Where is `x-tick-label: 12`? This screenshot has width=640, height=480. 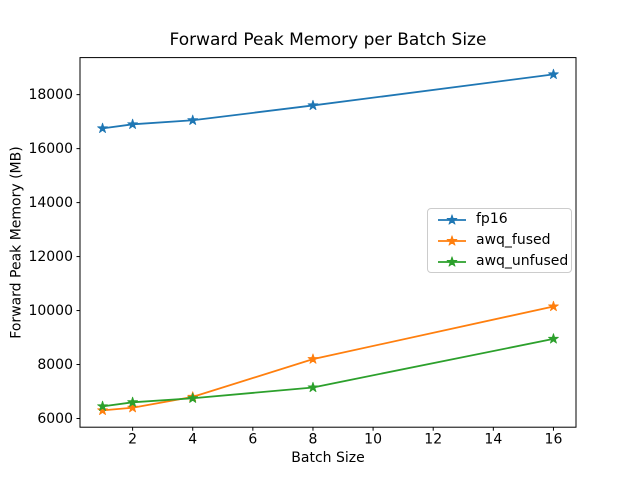
x-tick-label: 12 is located at coordinates (433, 440).